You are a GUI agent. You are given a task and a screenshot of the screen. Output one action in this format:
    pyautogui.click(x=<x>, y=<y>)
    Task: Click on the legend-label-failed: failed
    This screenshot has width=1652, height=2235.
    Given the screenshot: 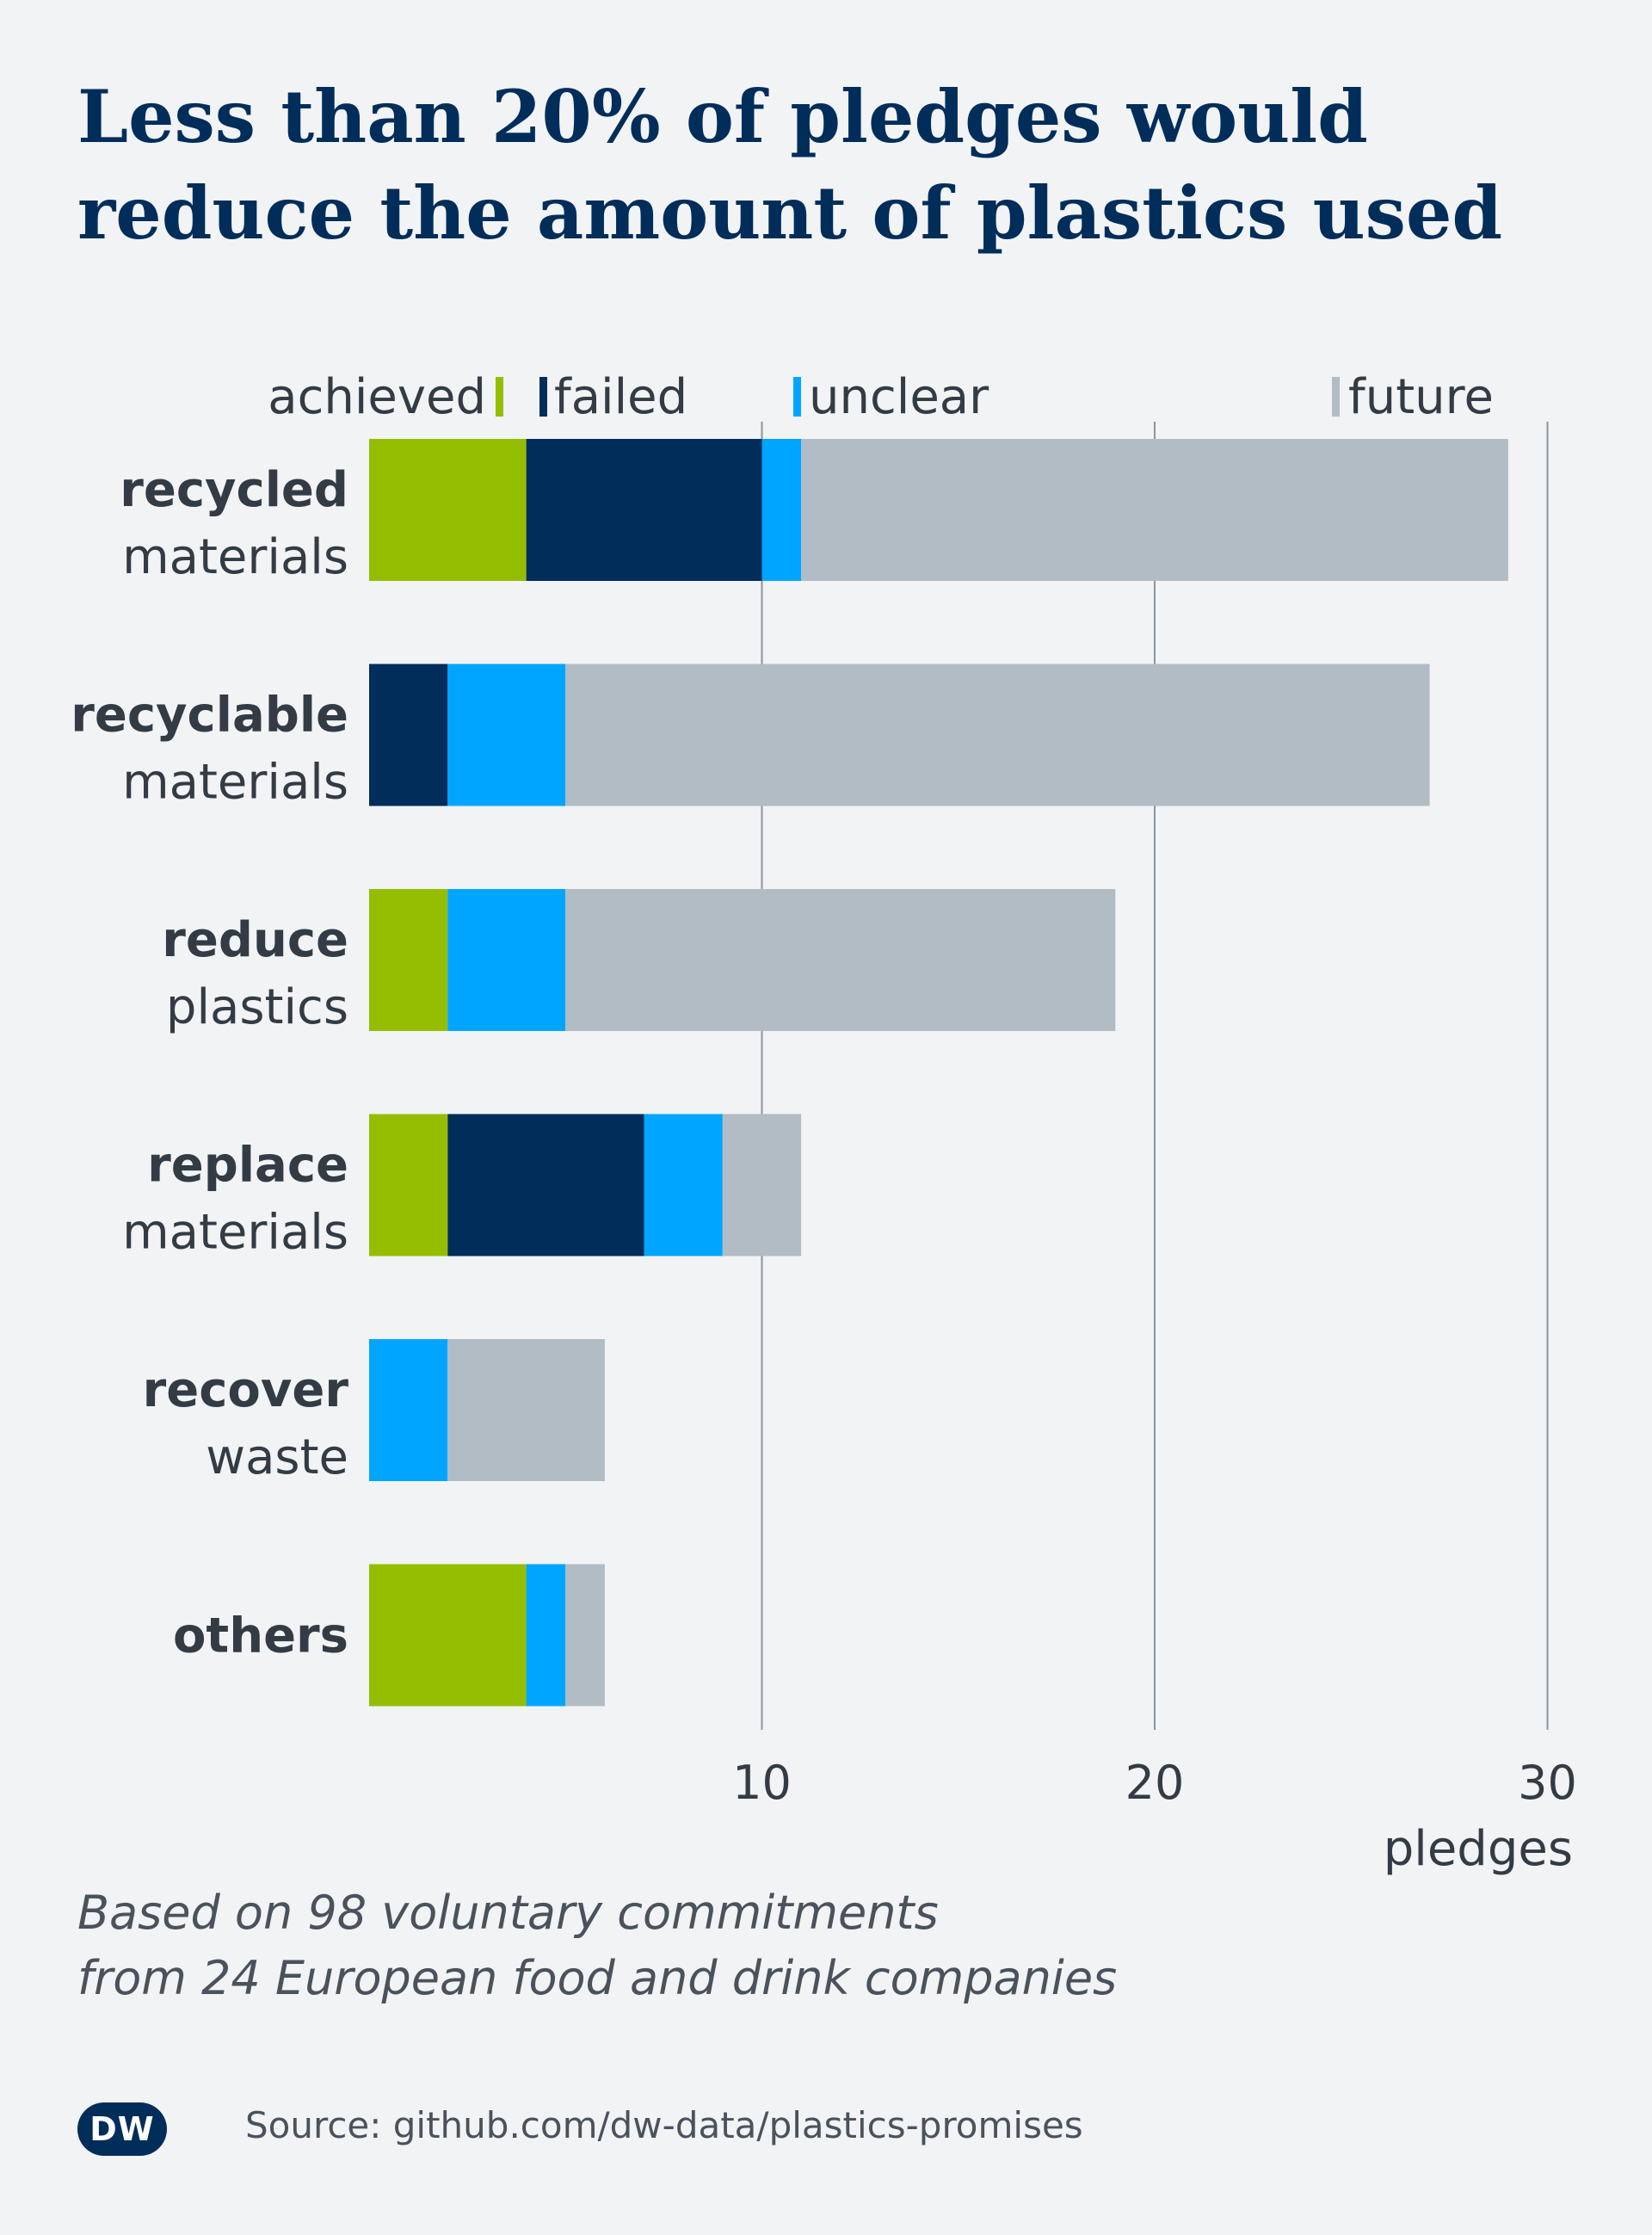 What is the action you would take?
    pyautogui.click(x=620, y=397)
    